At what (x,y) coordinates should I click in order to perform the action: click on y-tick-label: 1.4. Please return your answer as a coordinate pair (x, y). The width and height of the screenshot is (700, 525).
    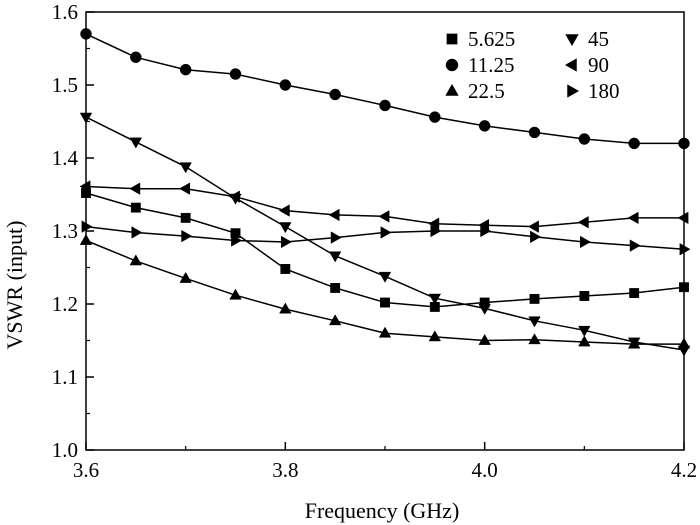
    Looking at the image, I should click on (65, 158).